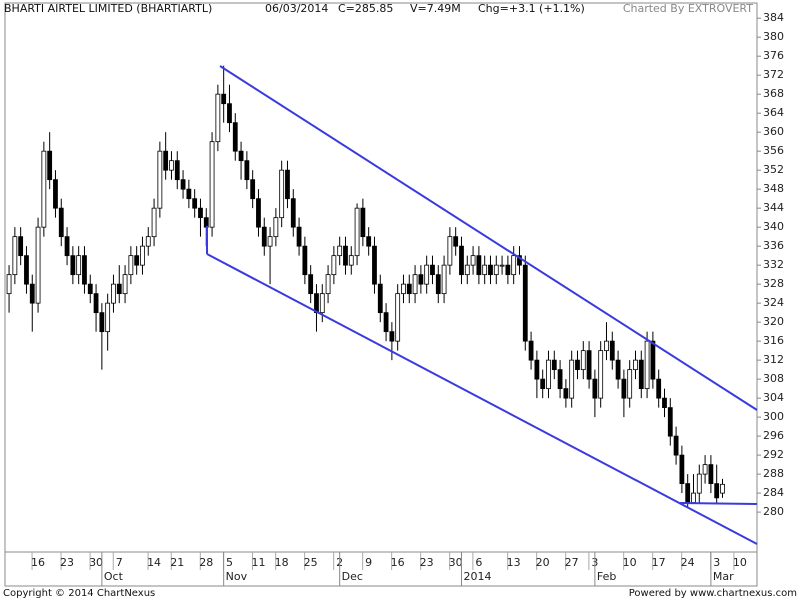  Describe the element at coordinates (773, 340) in the screenshot. I see `y-tick-label: 316` at that location.